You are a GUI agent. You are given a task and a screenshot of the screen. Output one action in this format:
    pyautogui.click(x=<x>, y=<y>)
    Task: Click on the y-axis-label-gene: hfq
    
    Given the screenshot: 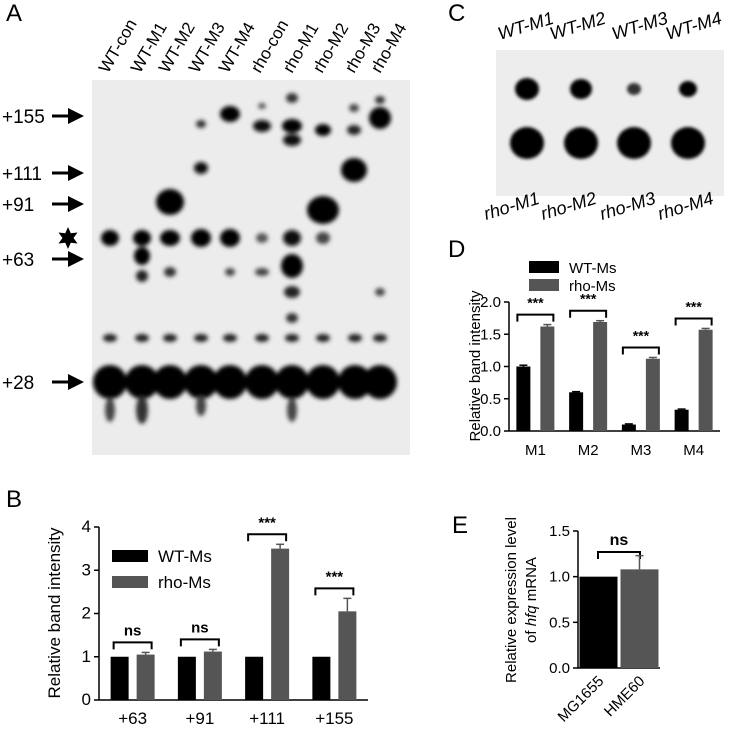 What is the action you would take?
    pyautogui.click(x=531, y=616)
    